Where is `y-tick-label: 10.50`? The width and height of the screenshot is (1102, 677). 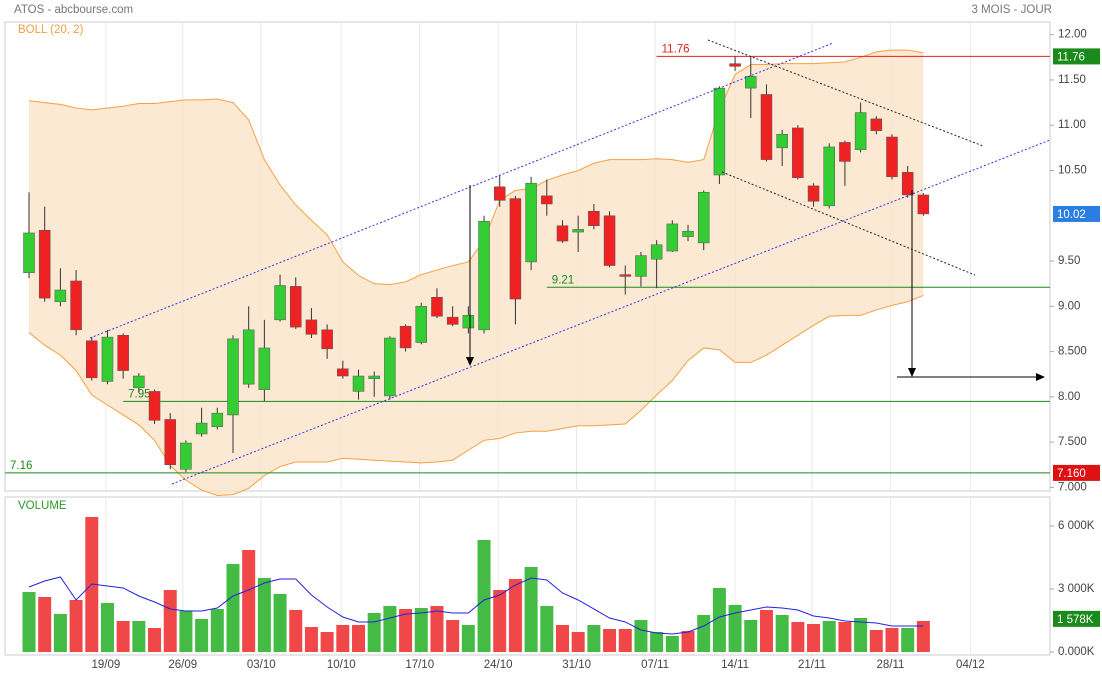
y-tick-label: 10.50 is located at coordinates (1072, 171).